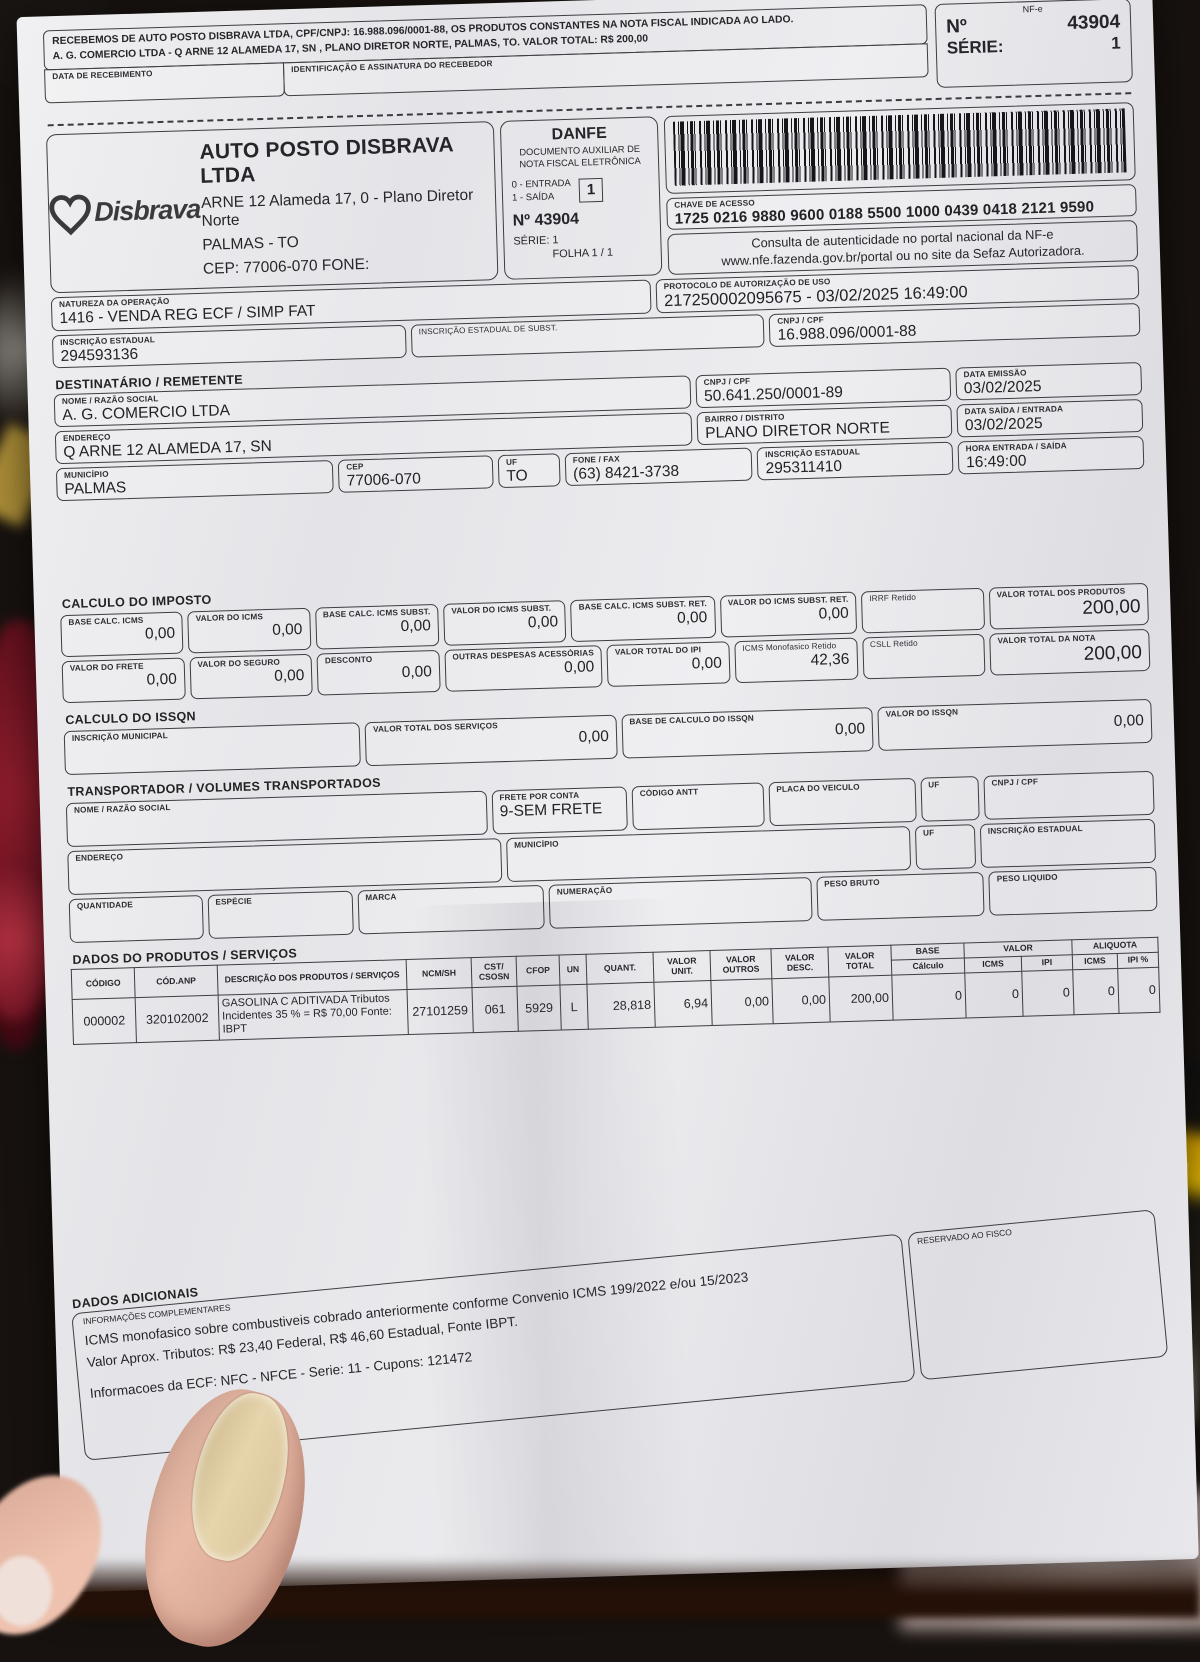  What do you see at coordinates (384, 480) in the screenshot?
I see `recipient-cep-value: 77006-070` at bounding box center [384, 480].